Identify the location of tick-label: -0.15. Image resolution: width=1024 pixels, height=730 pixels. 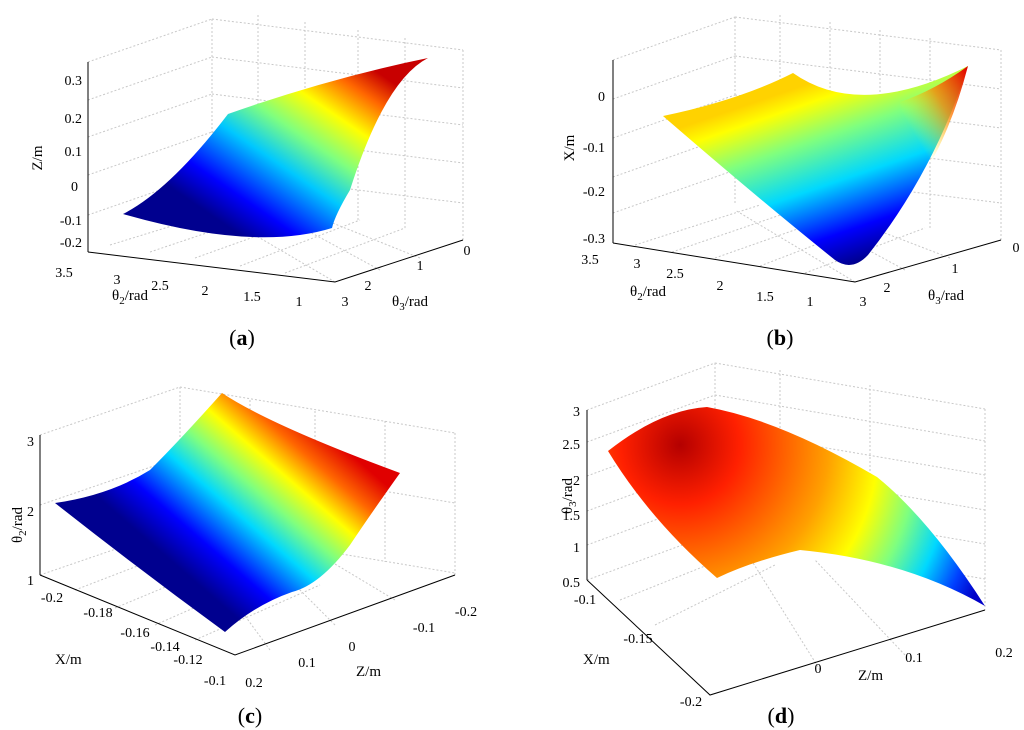
(637, 639).